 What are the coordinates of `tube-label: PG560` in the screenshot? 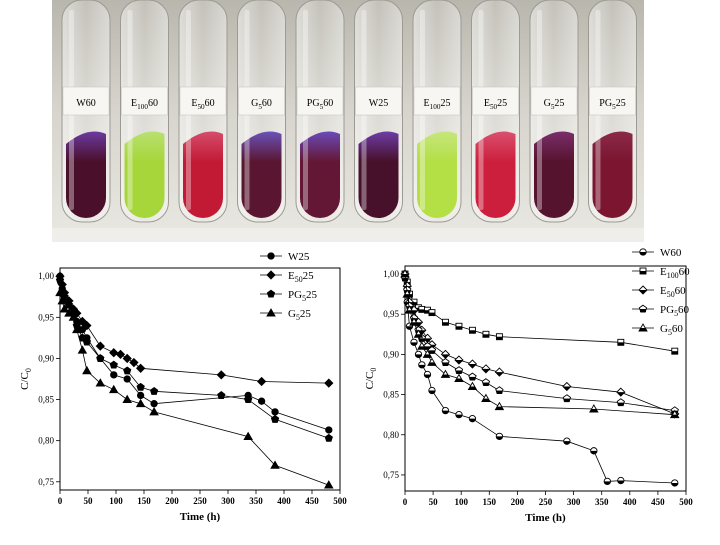 It's located at (320, 104).